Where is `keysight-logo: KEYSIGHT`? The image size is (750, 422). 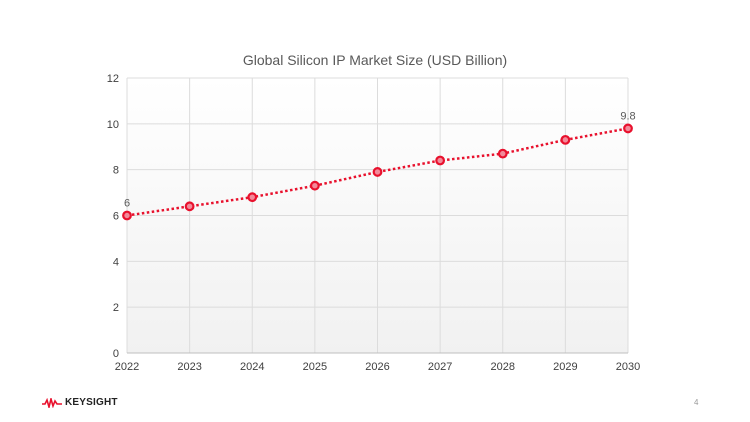 keysight-logo: KEYSIGHT is located at coordinates (80, 402).